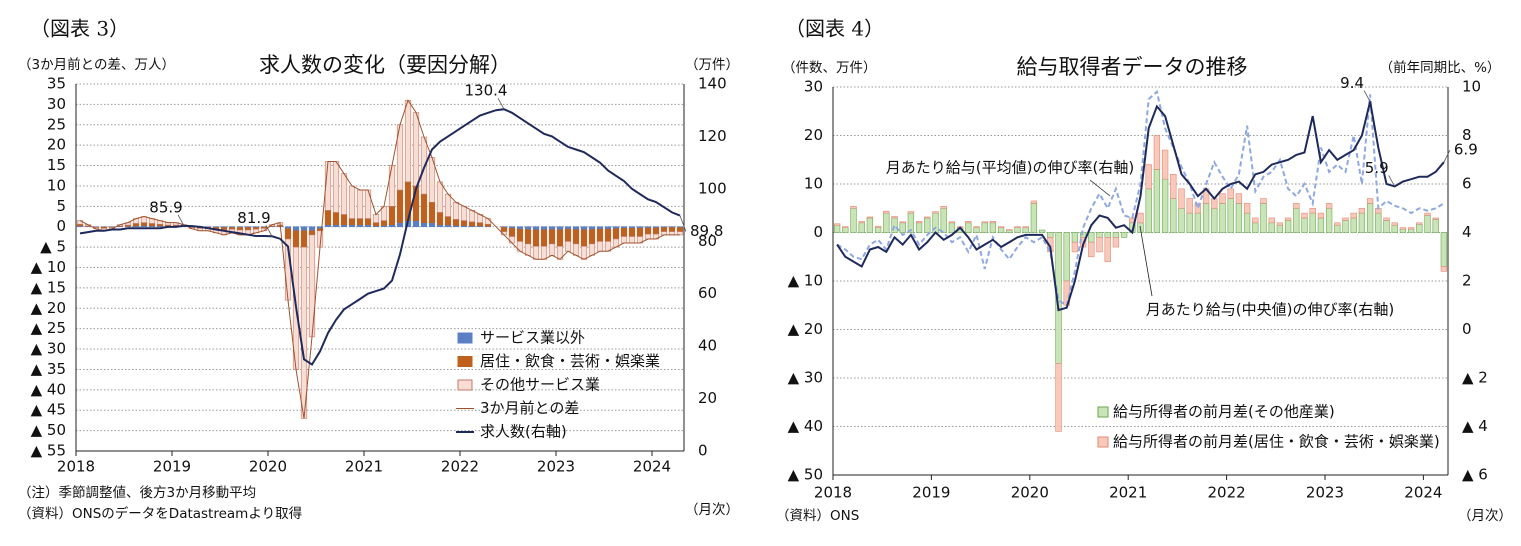 This screenshot has height=546, width=1521. I want to click on data-label: 130.4, so click(486, 91).